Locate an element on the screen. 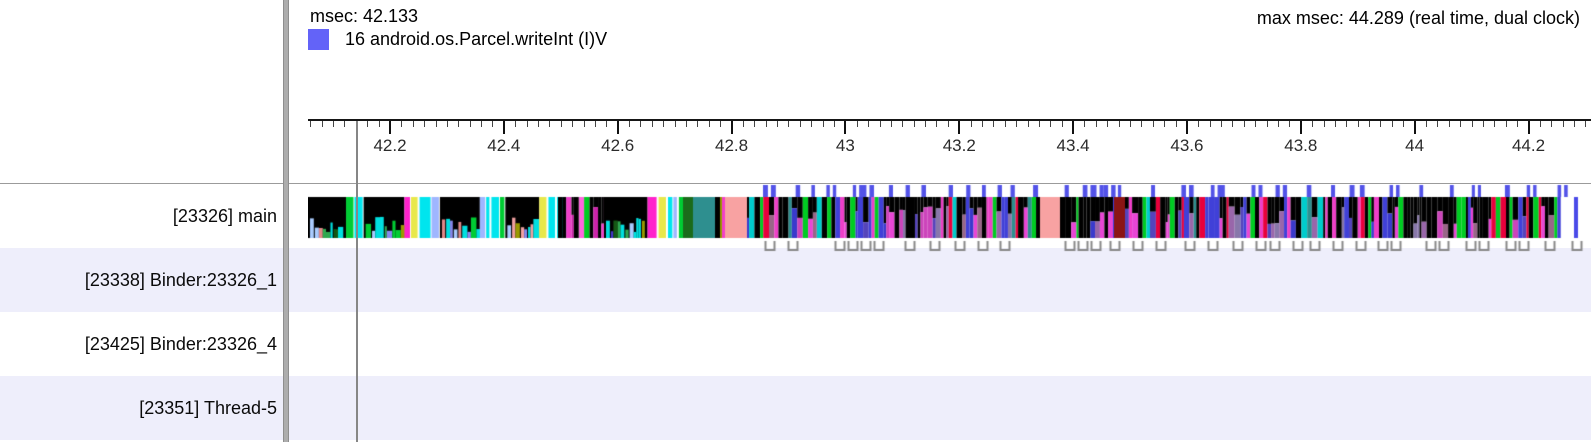  cursor-time-label: msec: 42.133 is located at coordinates (364, 16).